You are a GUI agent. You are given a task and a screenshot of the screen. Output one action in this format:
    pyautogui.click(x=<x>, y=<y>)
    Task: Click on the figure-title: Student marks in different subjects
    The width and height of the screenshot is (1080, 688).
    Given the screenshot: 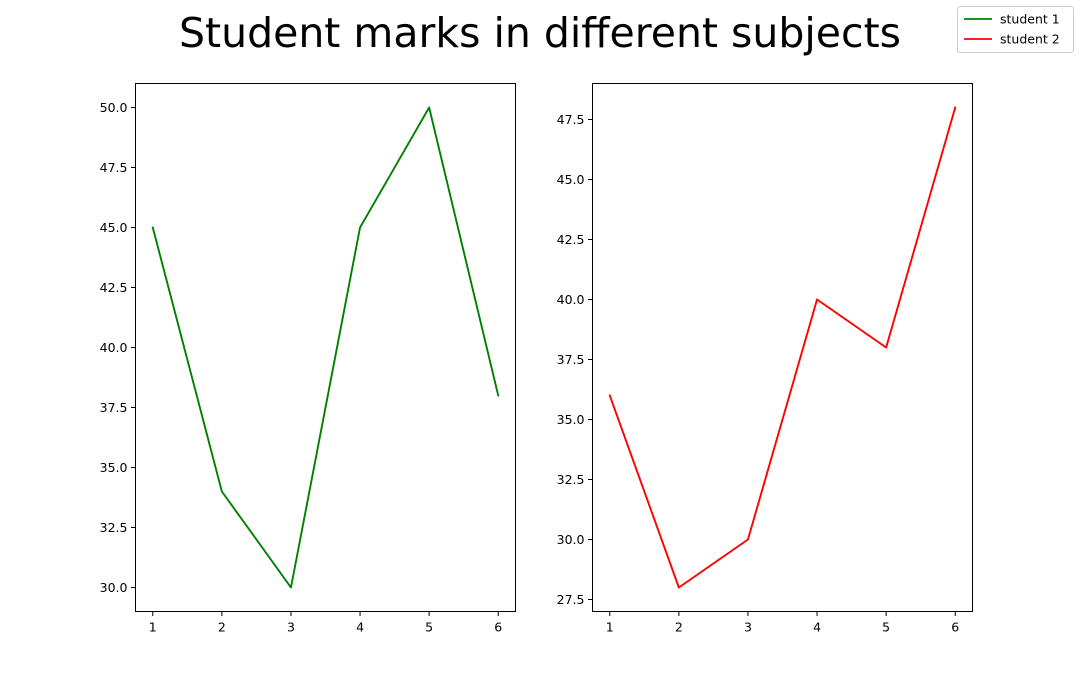 What is the action you would take?
    pyautogui.click(x=540, y=33)
    